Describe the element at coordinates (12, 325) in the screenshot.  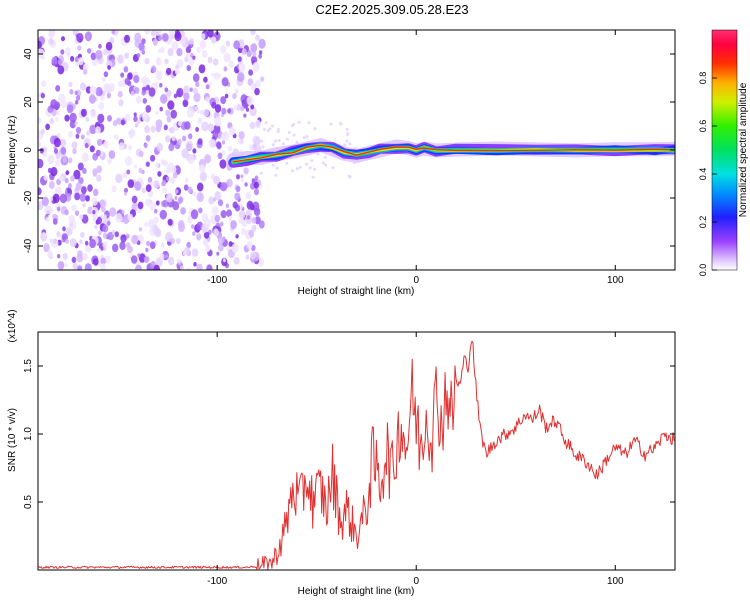
I see `snr-multiplier: (x10^4)` at that location.